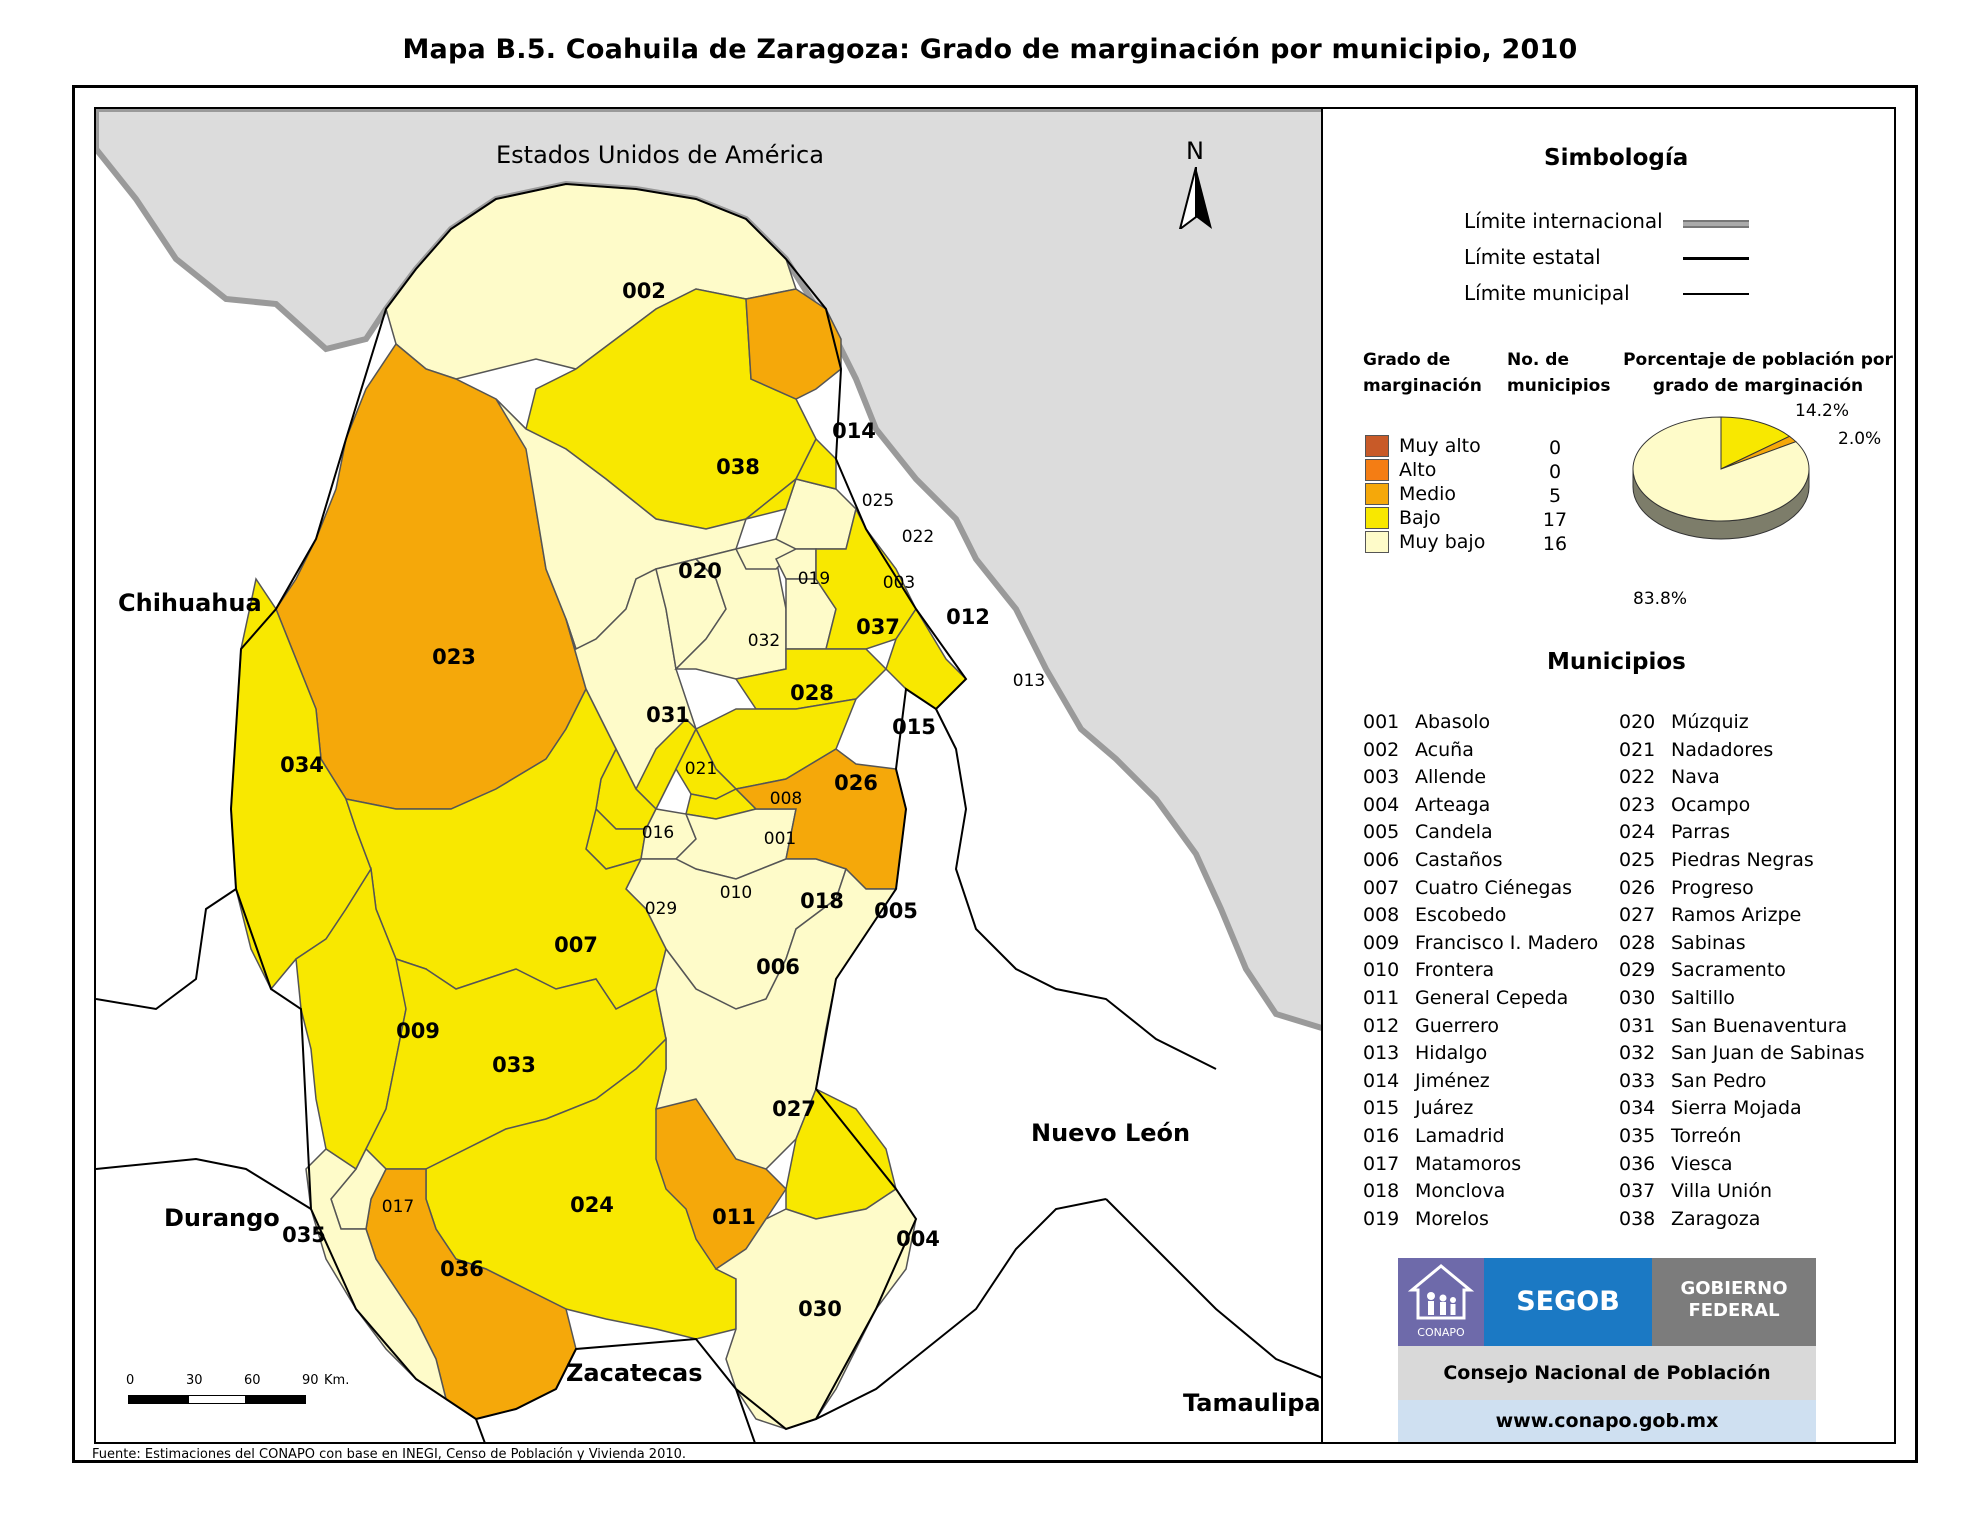 Image resolution: width=1980 pixels, height=1530 pixels. I want to click on muni-label-030: 030, so click(820, 1309).